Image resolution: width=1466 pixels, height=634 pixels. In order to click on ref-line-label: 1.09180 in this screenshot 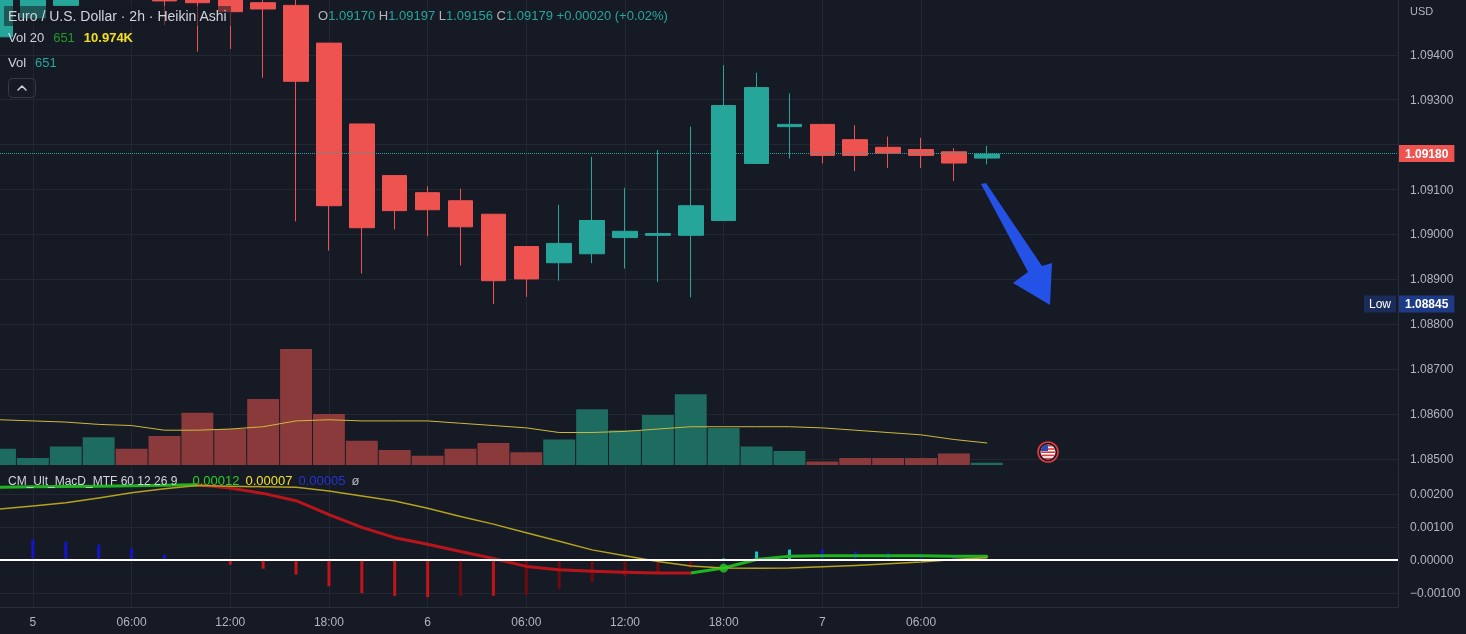, I will do `click(1427, 153)`.